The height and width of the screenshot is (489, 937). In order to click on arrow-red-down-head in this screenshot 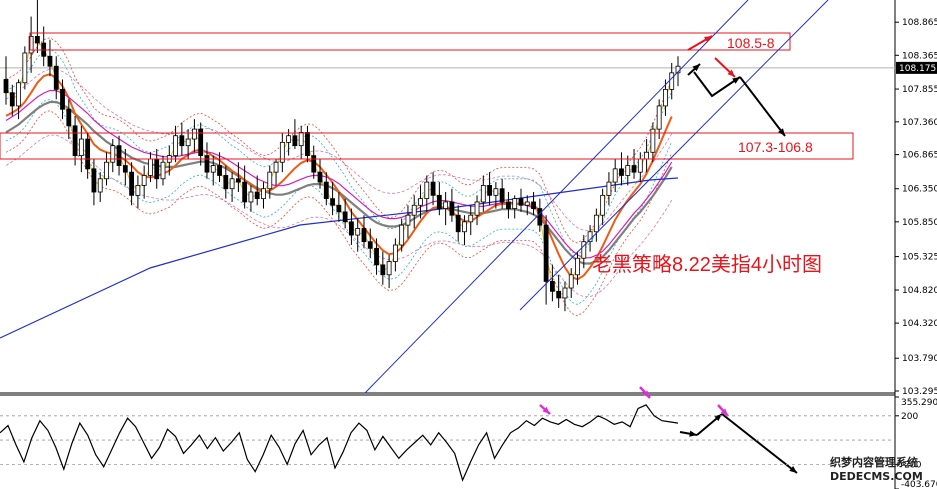, I will do `click(731, 73)`.